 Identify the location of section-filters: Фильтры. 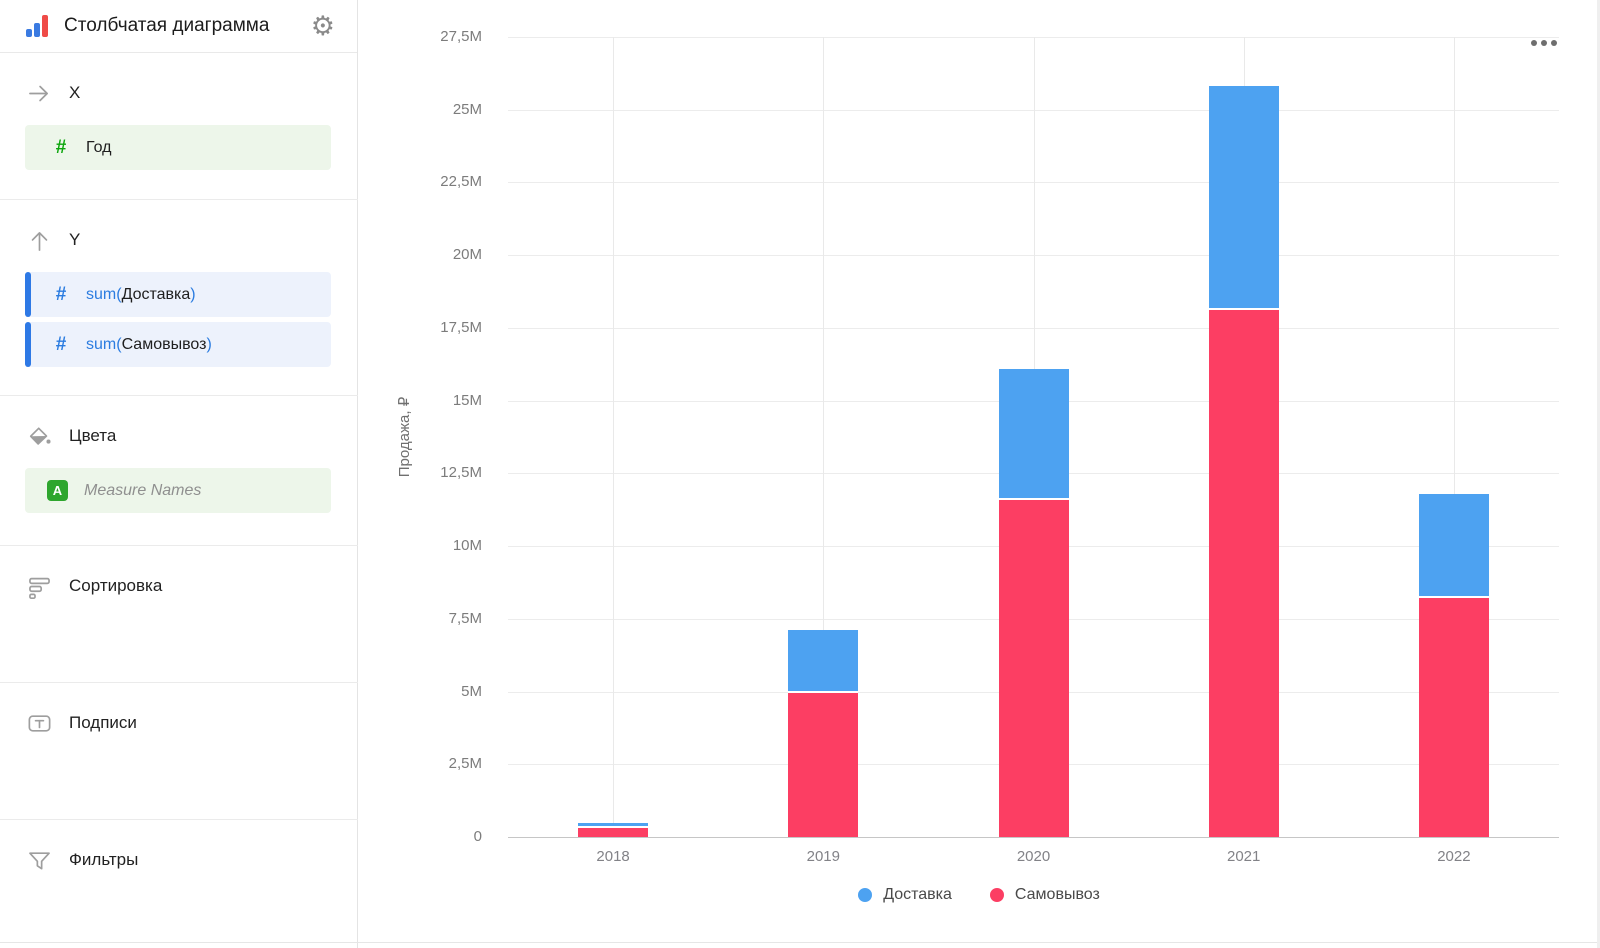
(179, 884).